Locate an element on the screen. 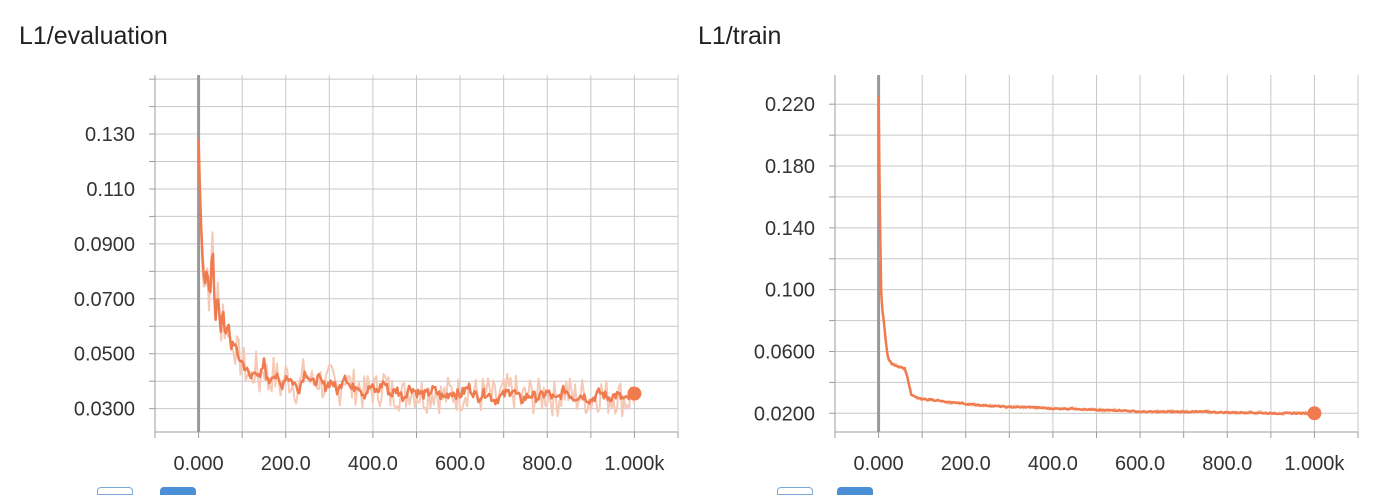  y-tick-label: 0.0700 is located at coordinates (104, 300).